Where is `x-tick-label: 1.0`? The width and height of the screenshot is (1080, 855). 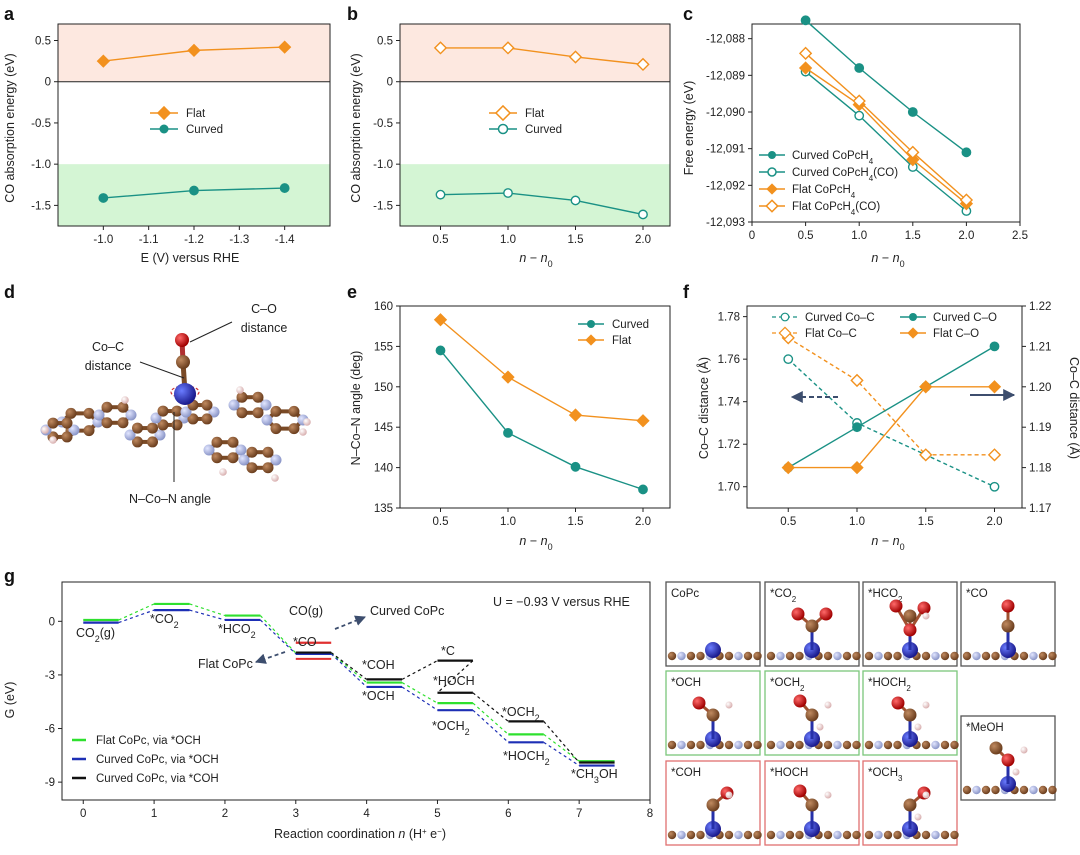 x-tick-label: 1.0 is located at coordinates (857, 522).